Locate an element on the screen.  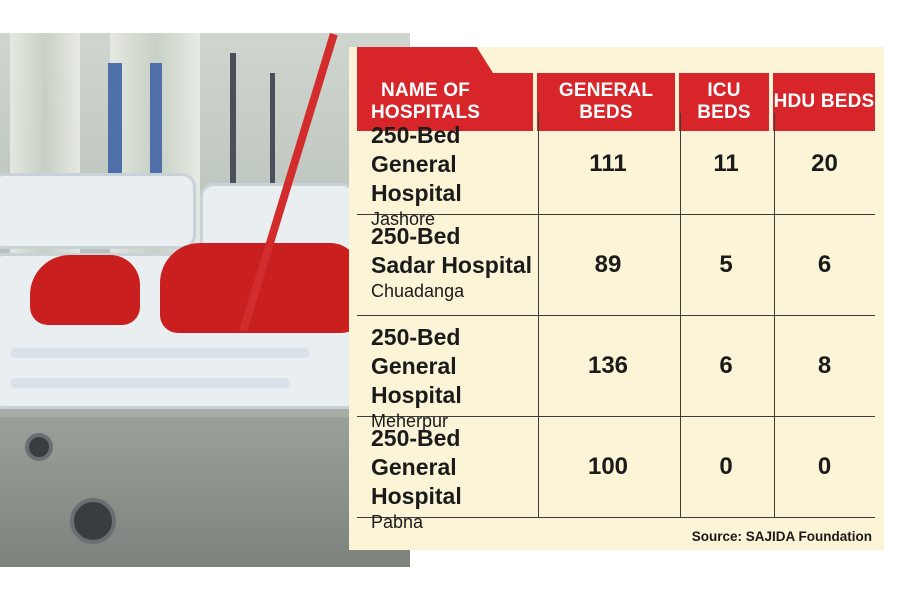
general-beds-value: 89 is located at coordinates (608, 264).